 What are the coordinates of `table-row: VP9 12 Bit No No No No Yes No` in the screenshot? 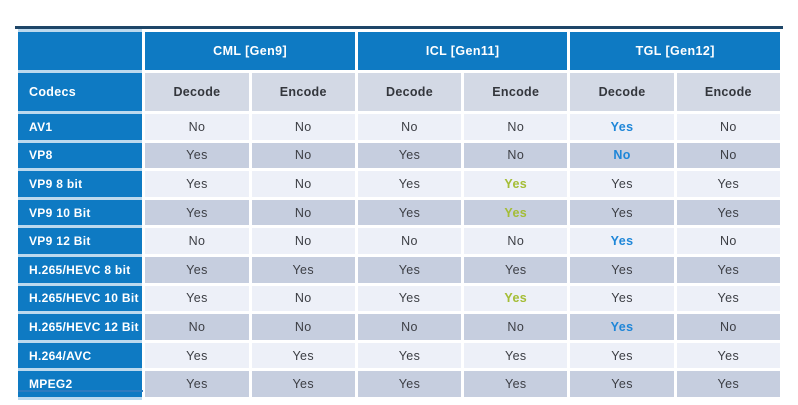 It's located at (399, 241).